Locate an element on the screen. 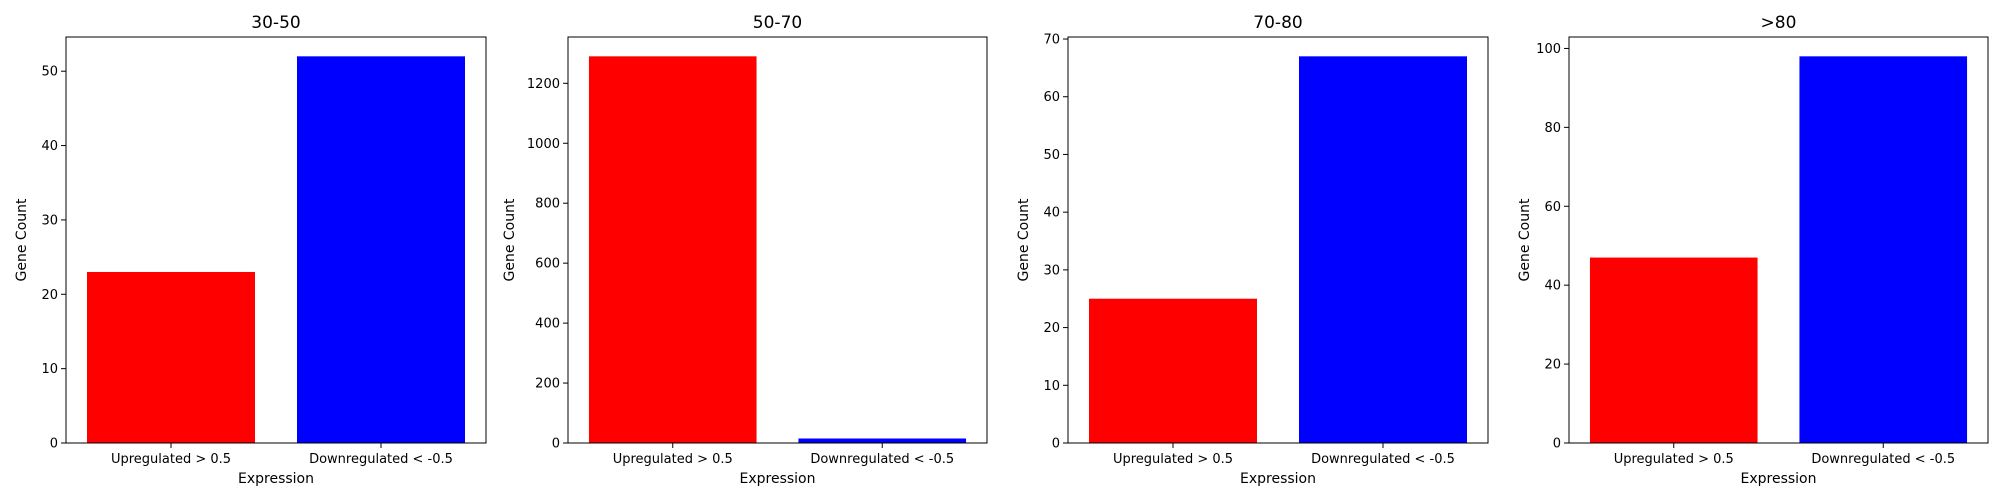 Image resolution: width=2000 pixels, height=500 pixels. y-tick-label: 100 is located at coordinates (1548, 49).